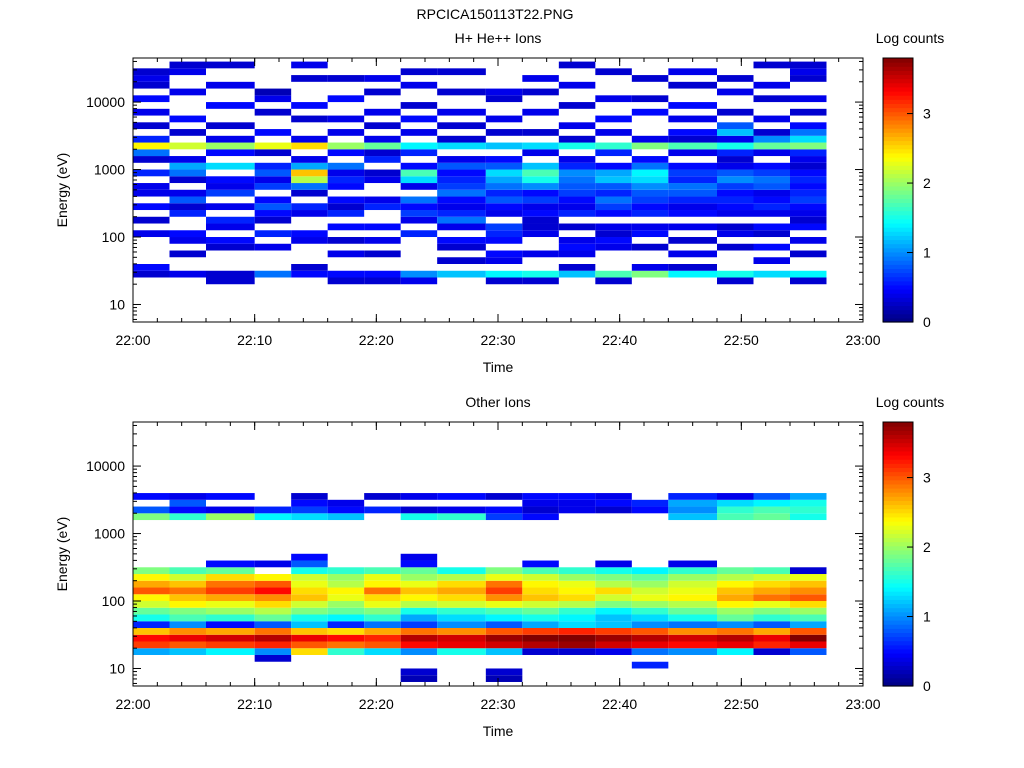  Describe the element at coordinates (132, 704) in the screenshot. I see `x-tick-label: 22:00` at that location.